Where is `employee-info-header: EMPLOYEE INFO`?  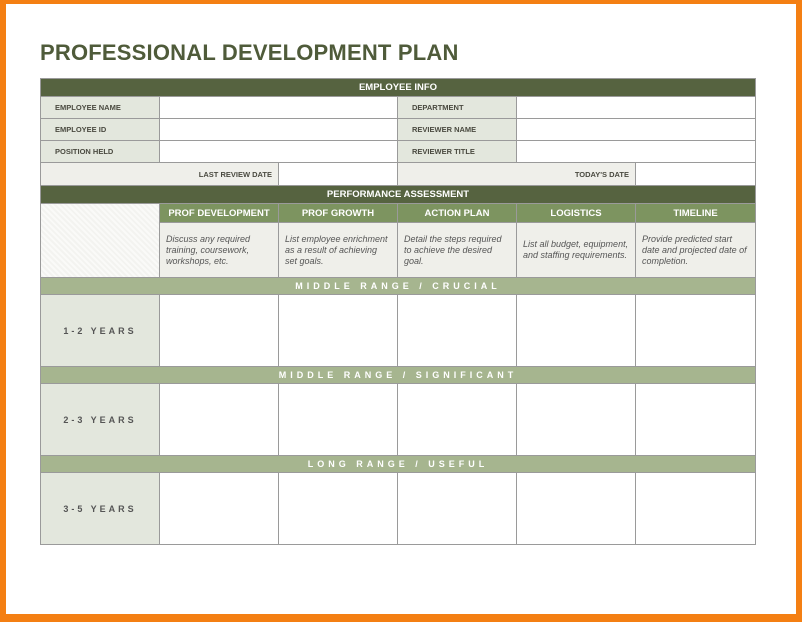
employee-info-header: EMPLOYEE INFO is located at coordinates (398, 87).